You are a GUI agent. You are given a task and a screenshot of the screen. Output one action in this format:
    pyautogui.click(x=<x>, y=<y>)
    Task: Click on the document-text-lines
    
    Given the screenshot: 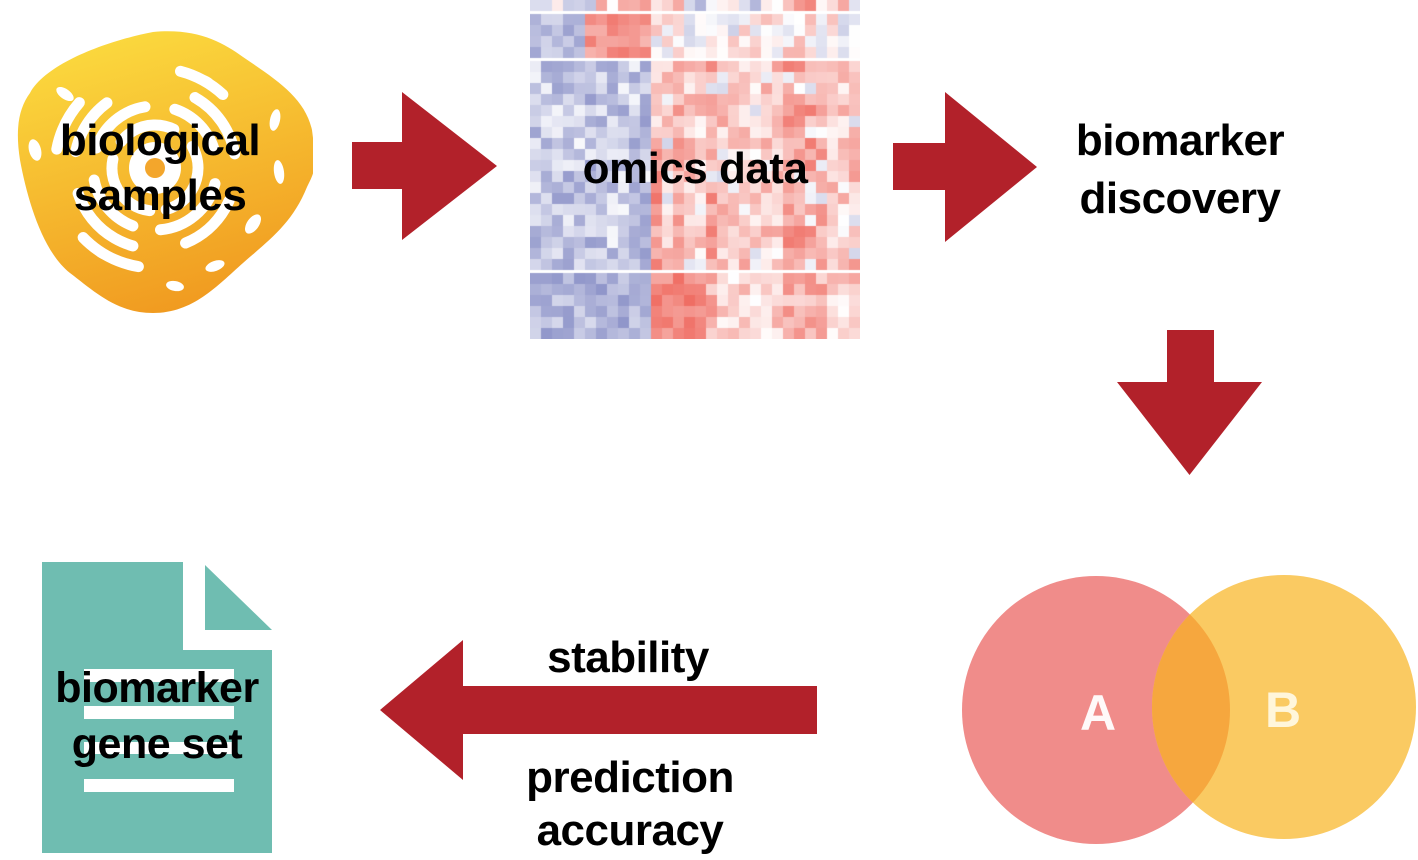 What is the action you would take?
    pyautogui.click(x=159, y=730)
    